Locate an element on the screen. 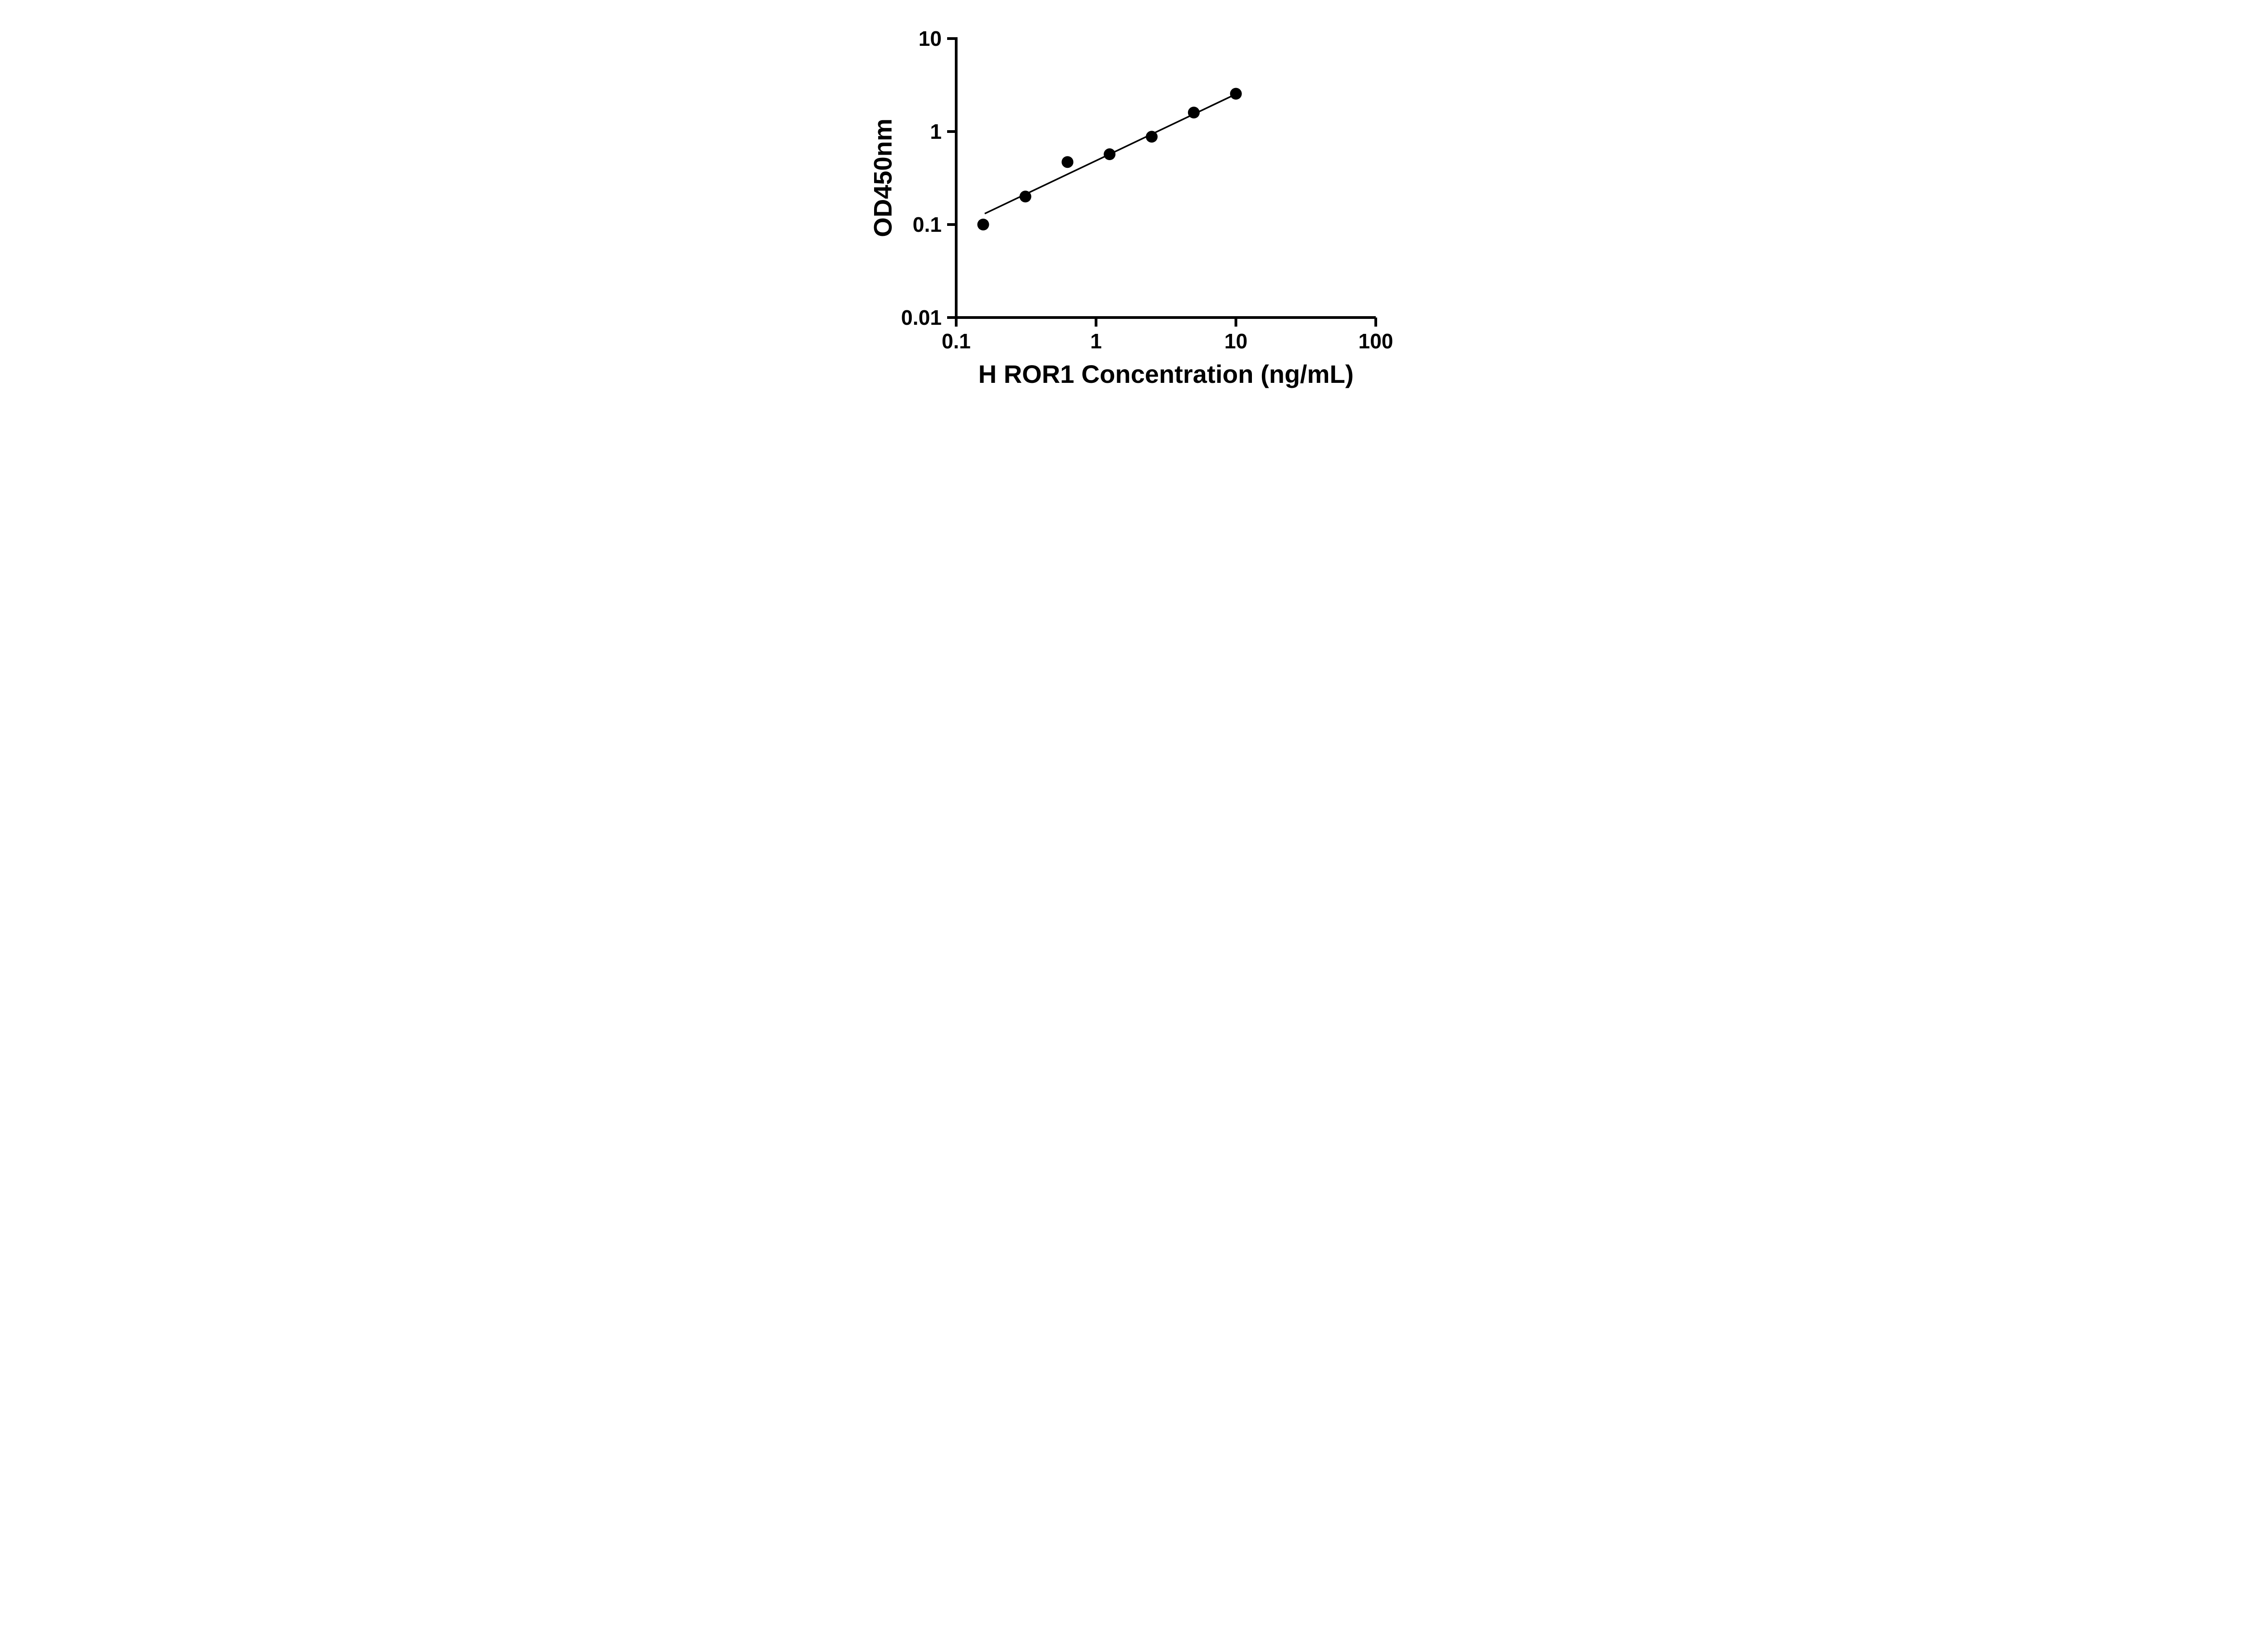 The image size is (2268, 1633). x-axis-tick-label: 1 is located at coordinates (1096, 341).